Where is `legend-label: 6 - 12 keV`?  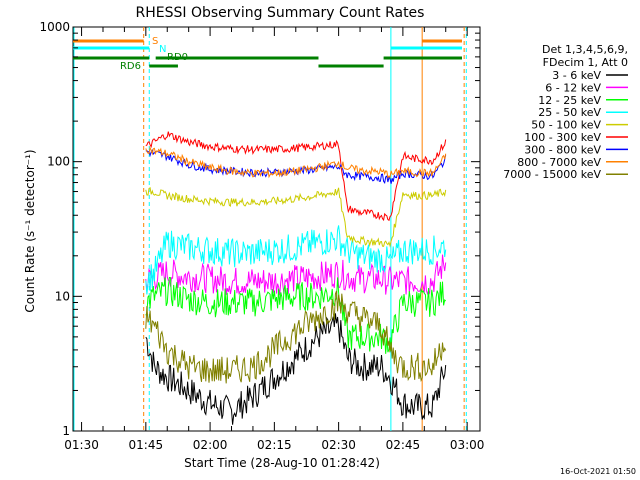 legend-label: 6 - 12 keV is located at coordinates (573, 87).